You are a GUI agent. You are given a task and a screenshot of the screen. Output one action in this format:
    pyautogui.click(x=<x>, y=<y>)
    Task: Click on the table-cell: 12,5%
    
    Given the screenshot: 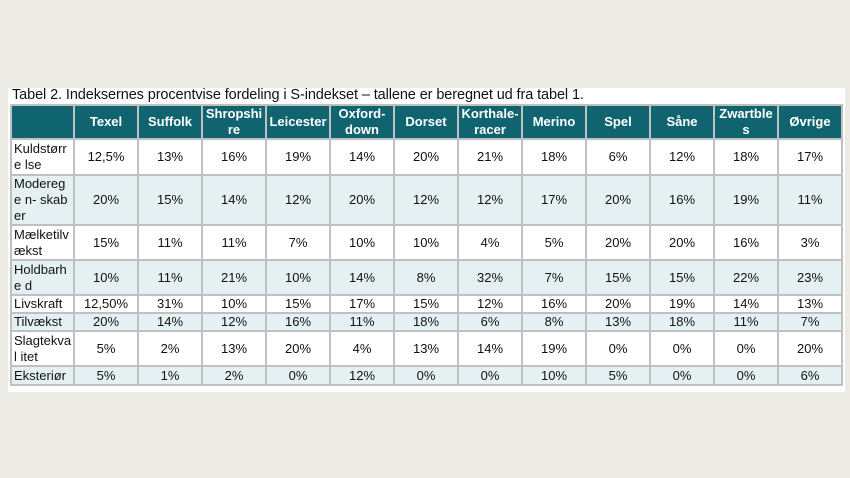 What is the action you would take?
    pyautogui.click(x=106, y=157)
    